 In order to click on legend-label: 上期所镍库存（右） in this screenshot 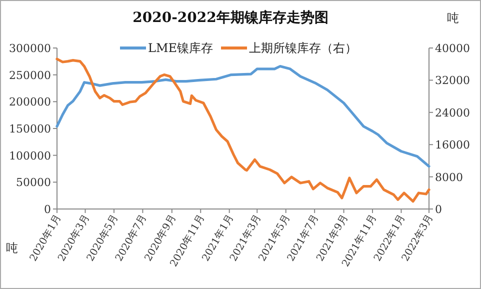, I will do `click(303, 48)`.